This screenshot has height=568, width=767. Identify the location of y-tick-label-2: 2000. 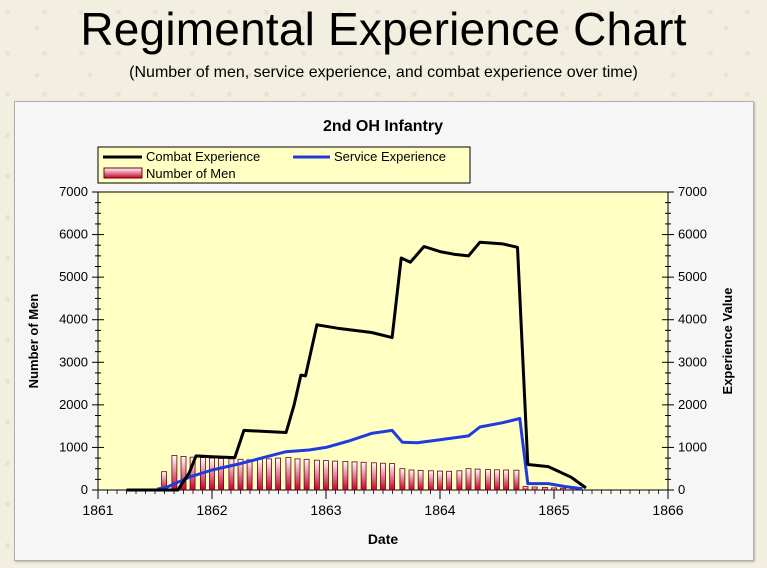
(73, 404).